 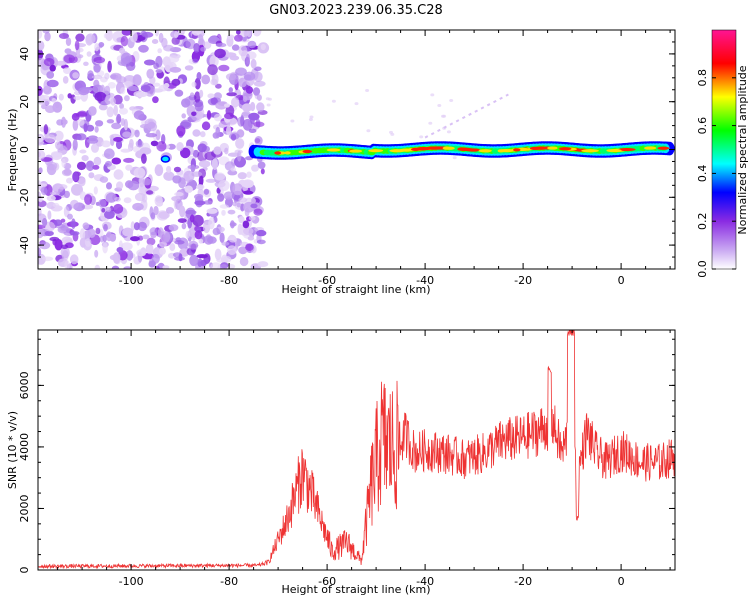 What do you see at coordinates (12, 450) in the screenshot?
I see `snr-y-label: SNR (10 * v/v)` at bounding box center [12, 450].